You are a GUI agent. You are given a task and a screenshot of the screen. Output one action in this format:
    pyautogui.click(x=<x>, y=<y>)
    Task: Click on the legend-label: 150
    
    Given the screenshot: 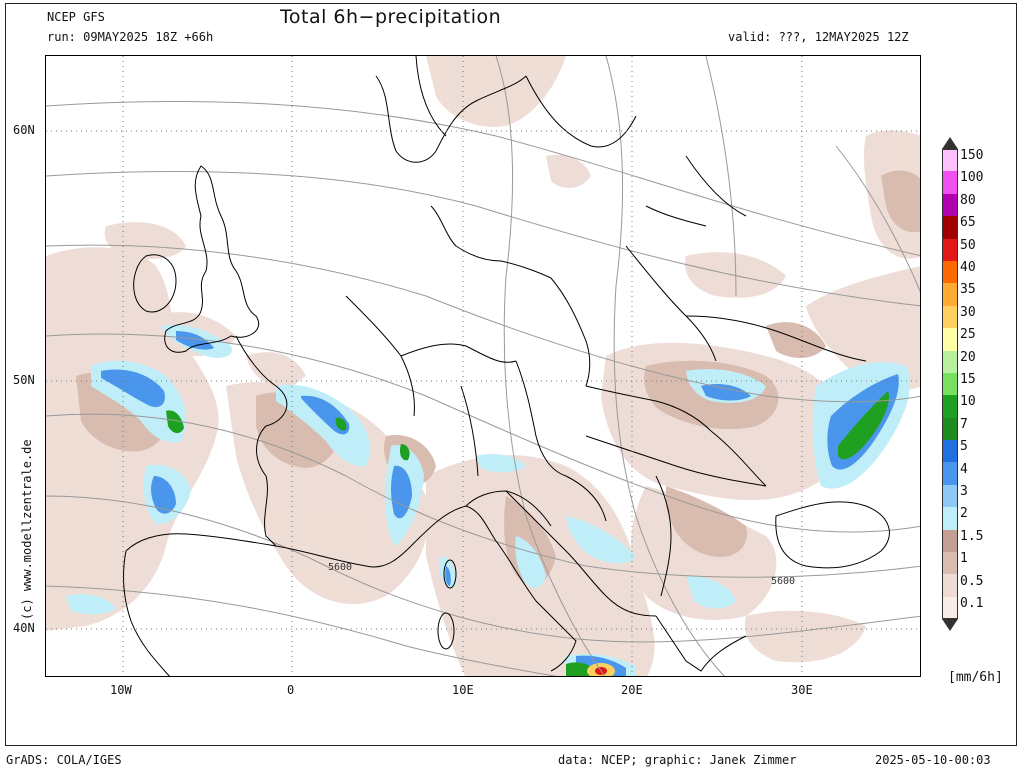 What is the action you would take?
    pyautogui.click(x=972, y=155)
    